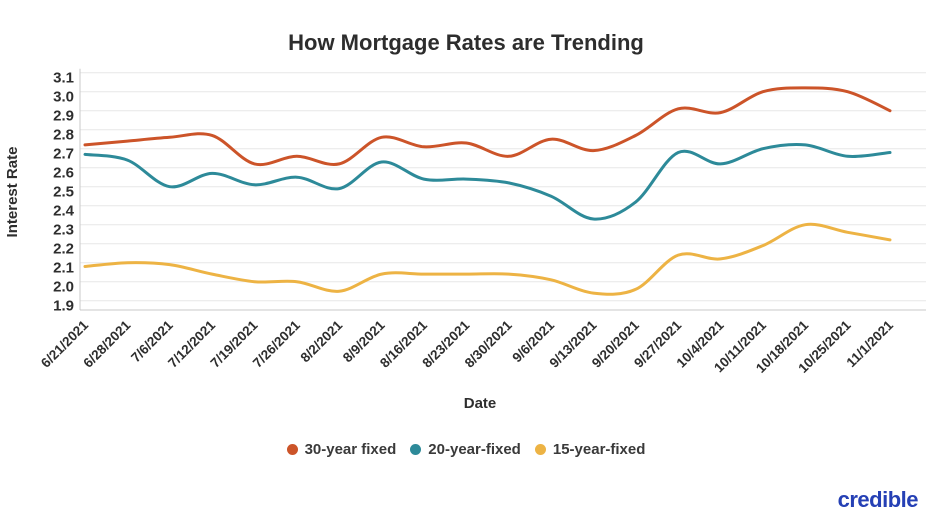  What do you see at coordinates (487, 259) in the screenshot?
I see `series-line-15-year-fixed` at bounding box center [487, 259].